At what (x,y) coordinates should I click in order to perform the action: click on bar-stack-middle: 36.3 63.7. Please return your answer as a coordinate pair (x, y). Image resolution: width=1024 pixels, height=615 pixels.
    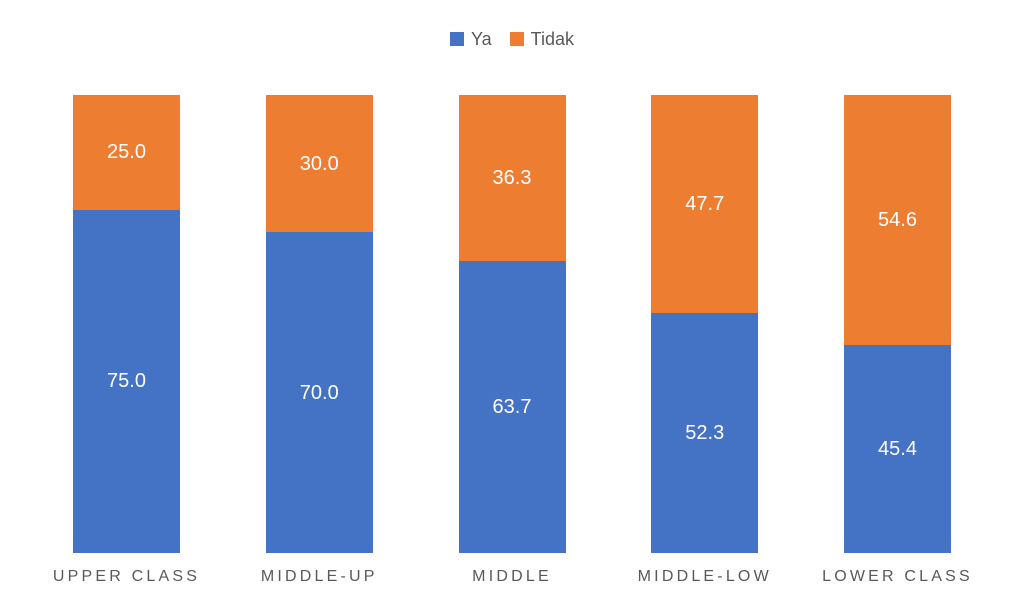
    Looking at the image, I should click on (512, 324).